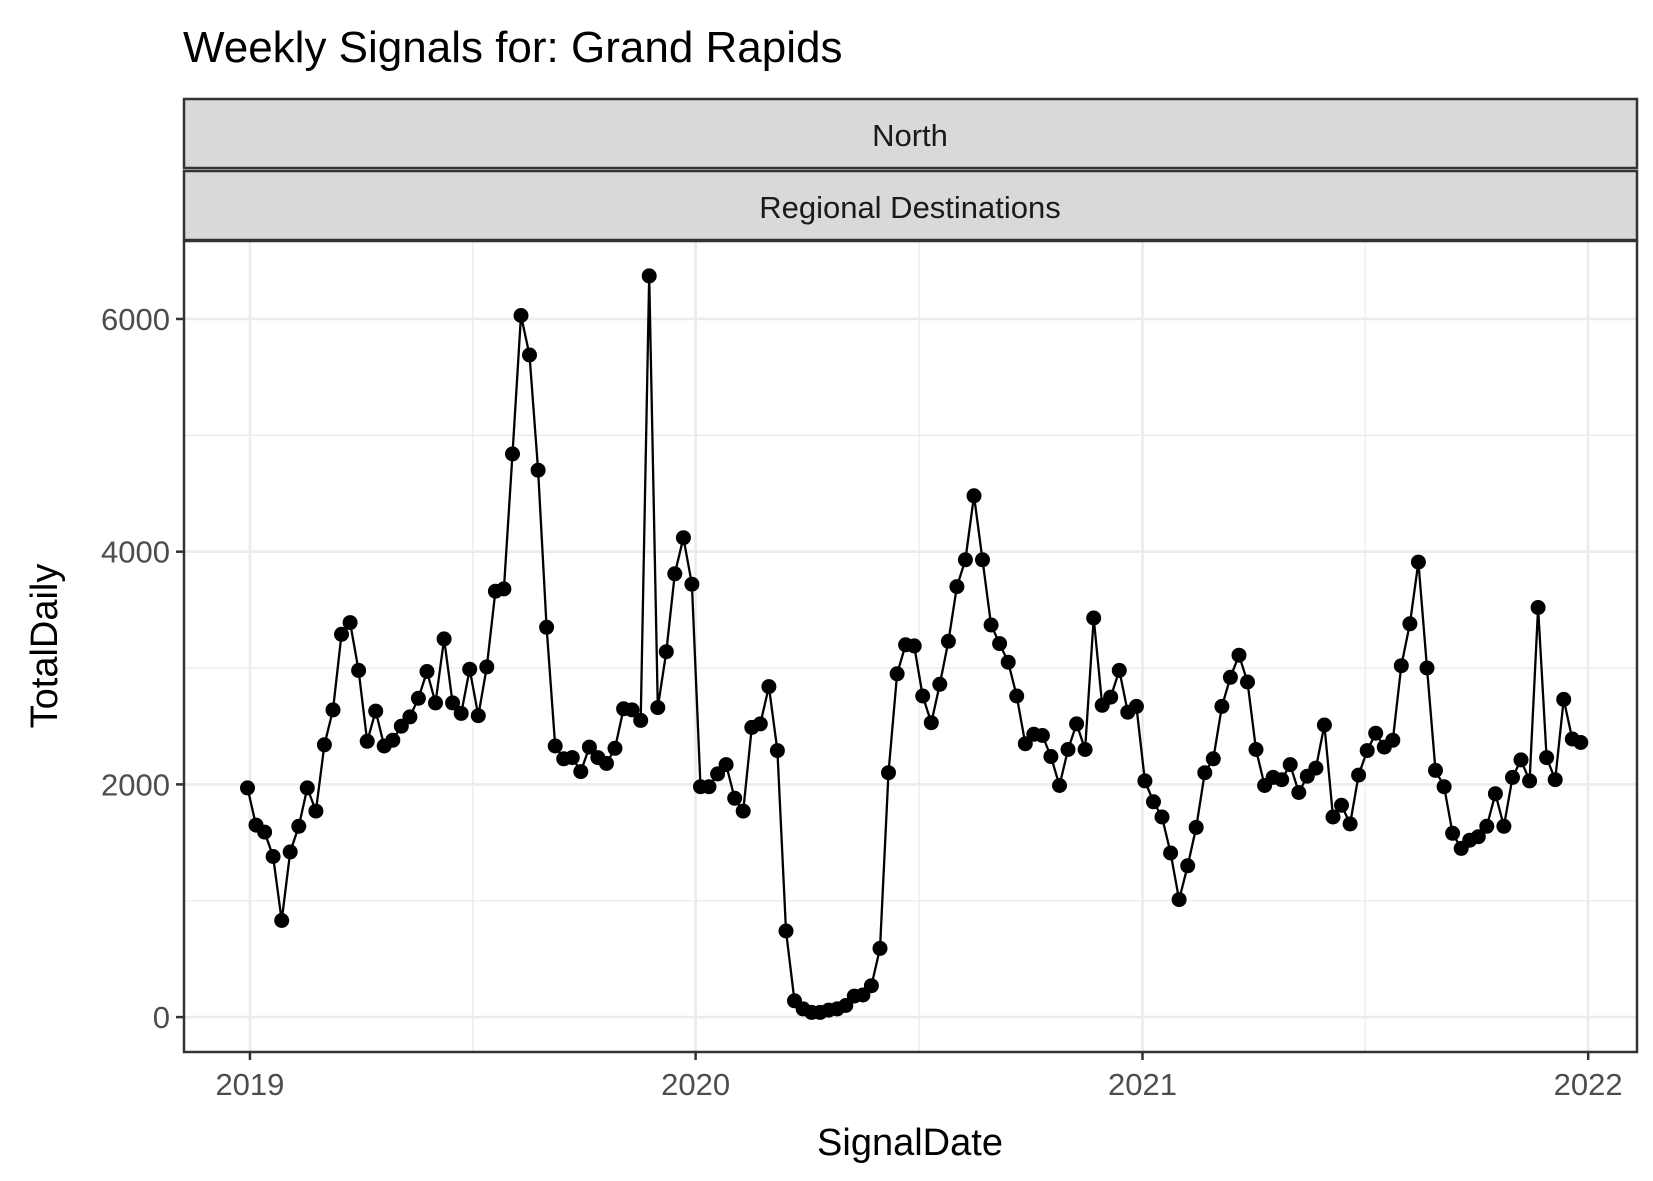  What do you see at coordinates (161, 1017) in the screenshot?
I see `y-tick-label: 0` at bounding box center [161, 1017].